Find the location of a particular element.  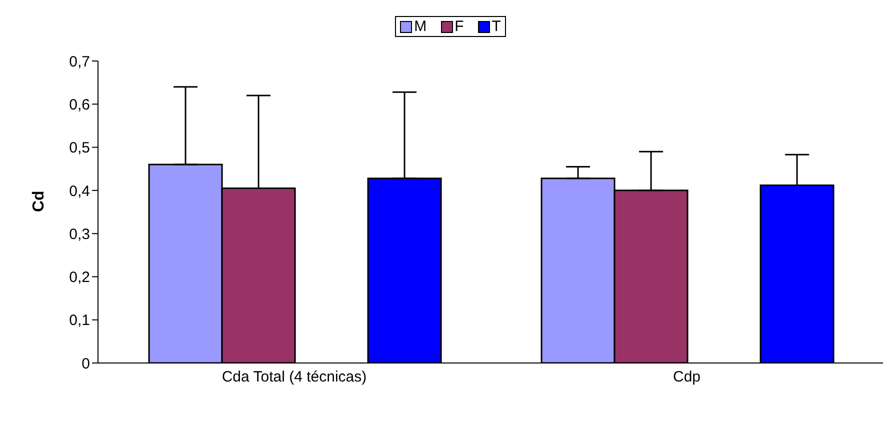

y-tick-label: 0,2 is located at coordinates (79, 277).